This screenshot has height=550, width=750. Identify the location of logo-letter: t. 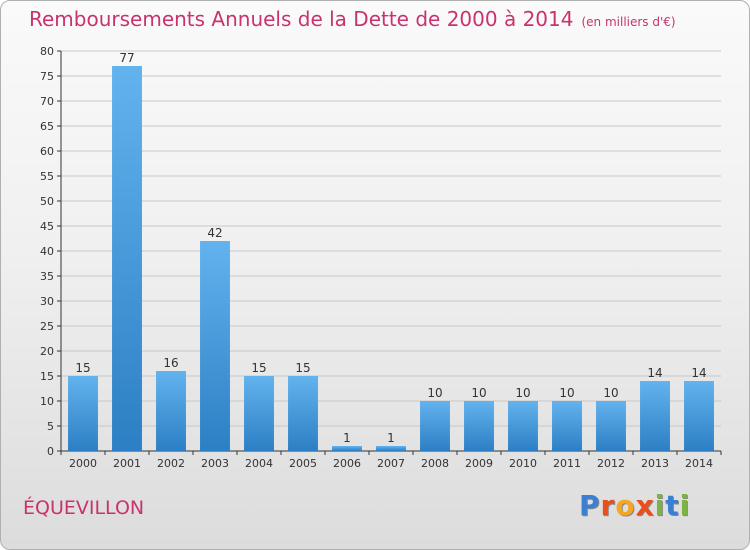
(672, 505).